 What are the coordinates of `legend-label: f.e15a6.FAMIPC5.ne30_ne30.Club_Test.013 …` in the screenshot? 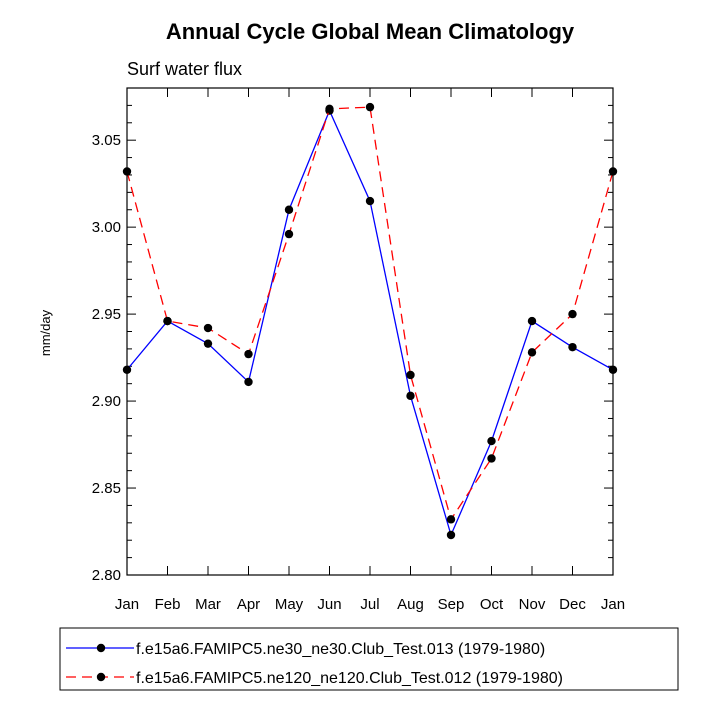 It's located at (340, 649).